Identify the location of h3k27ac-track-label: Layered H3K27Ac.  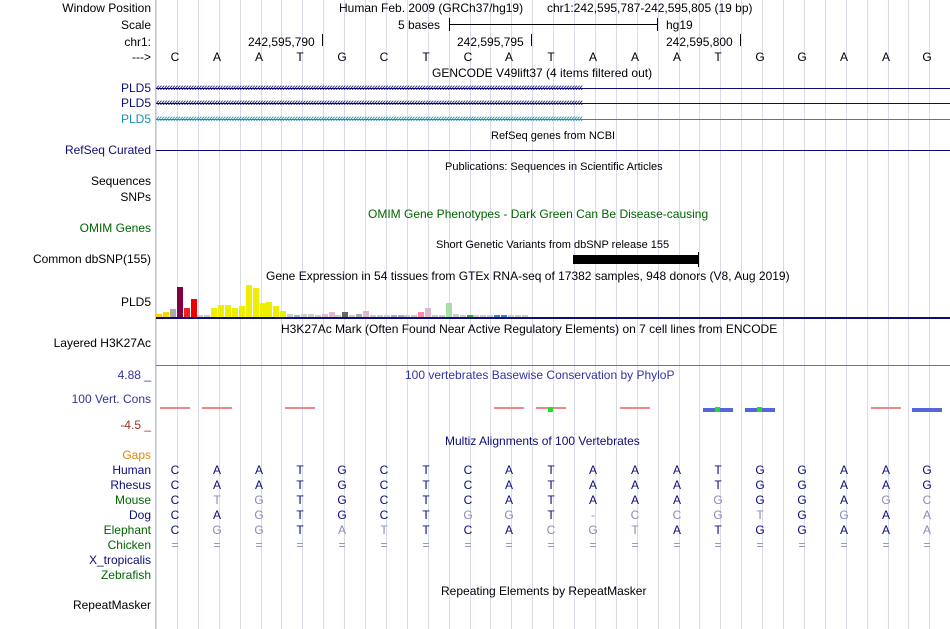
(102, 343).